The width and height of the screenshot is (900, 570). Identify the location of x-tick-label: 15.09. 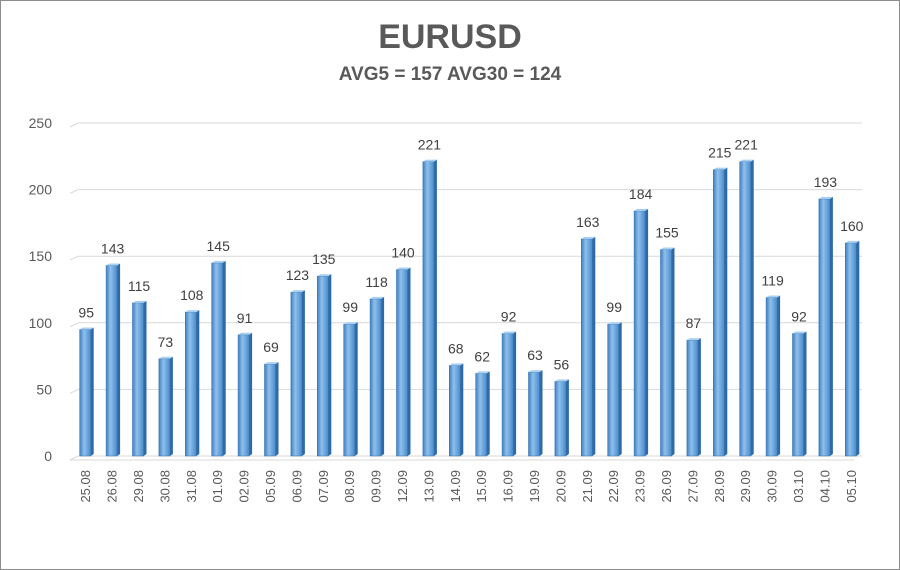
(481, 486).